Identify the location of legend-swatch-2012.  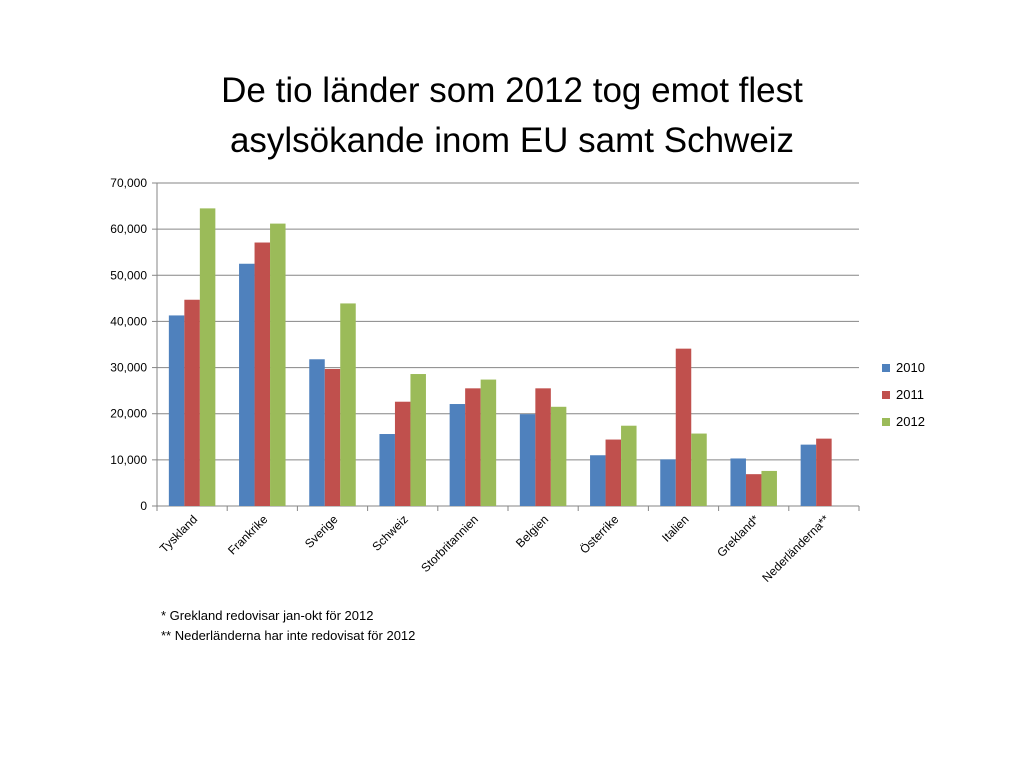
(886, 421).